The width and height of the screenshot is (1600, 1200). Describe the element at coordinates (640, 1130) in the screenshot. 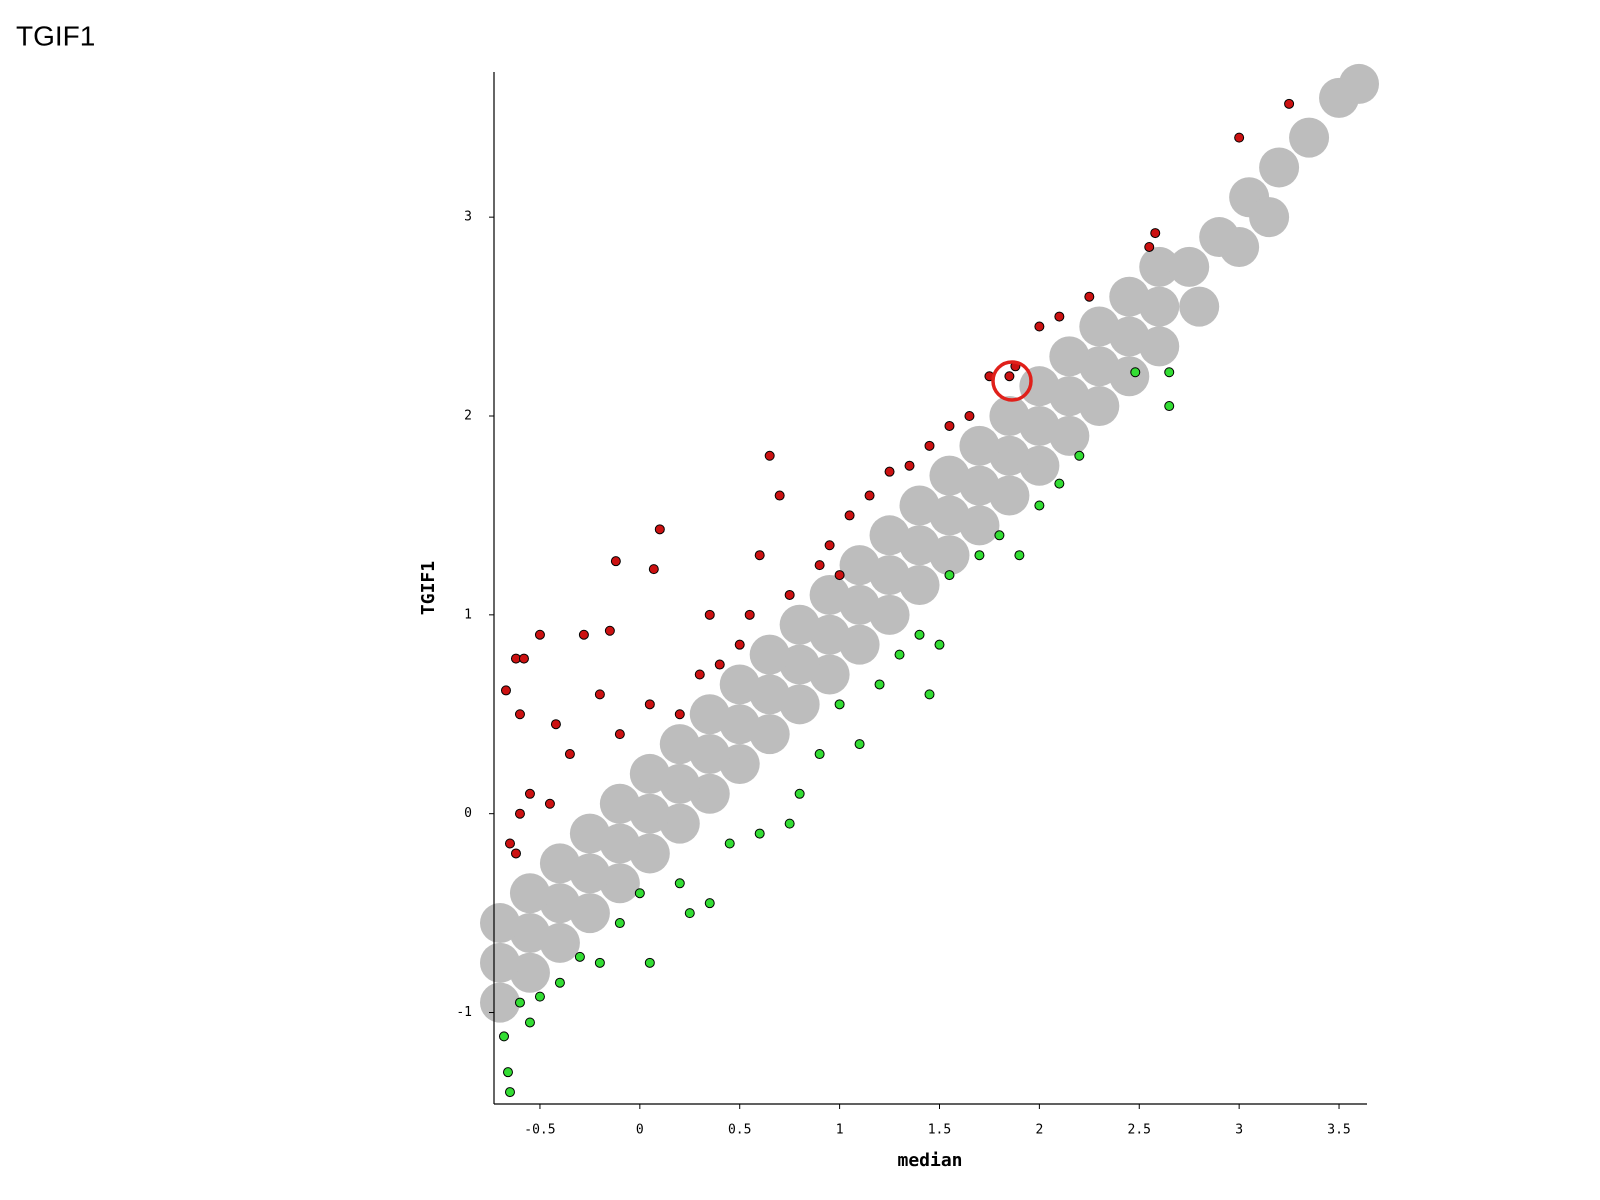

I see `x-tick-label: 0` at that location.